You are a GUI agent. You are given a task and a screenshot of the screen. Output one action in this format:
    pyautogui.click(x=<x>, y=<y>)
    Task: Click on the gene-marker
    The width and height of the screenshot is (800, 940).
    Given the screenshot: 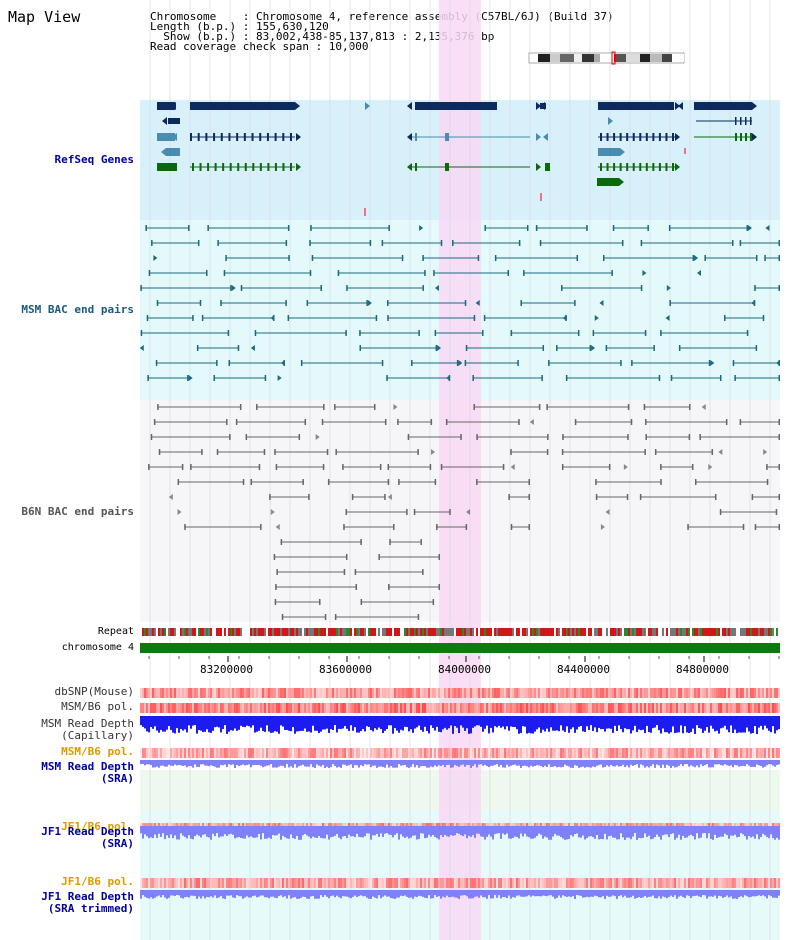 What is the action you would take?
    pyautogui.click(x=365, y=212)
    